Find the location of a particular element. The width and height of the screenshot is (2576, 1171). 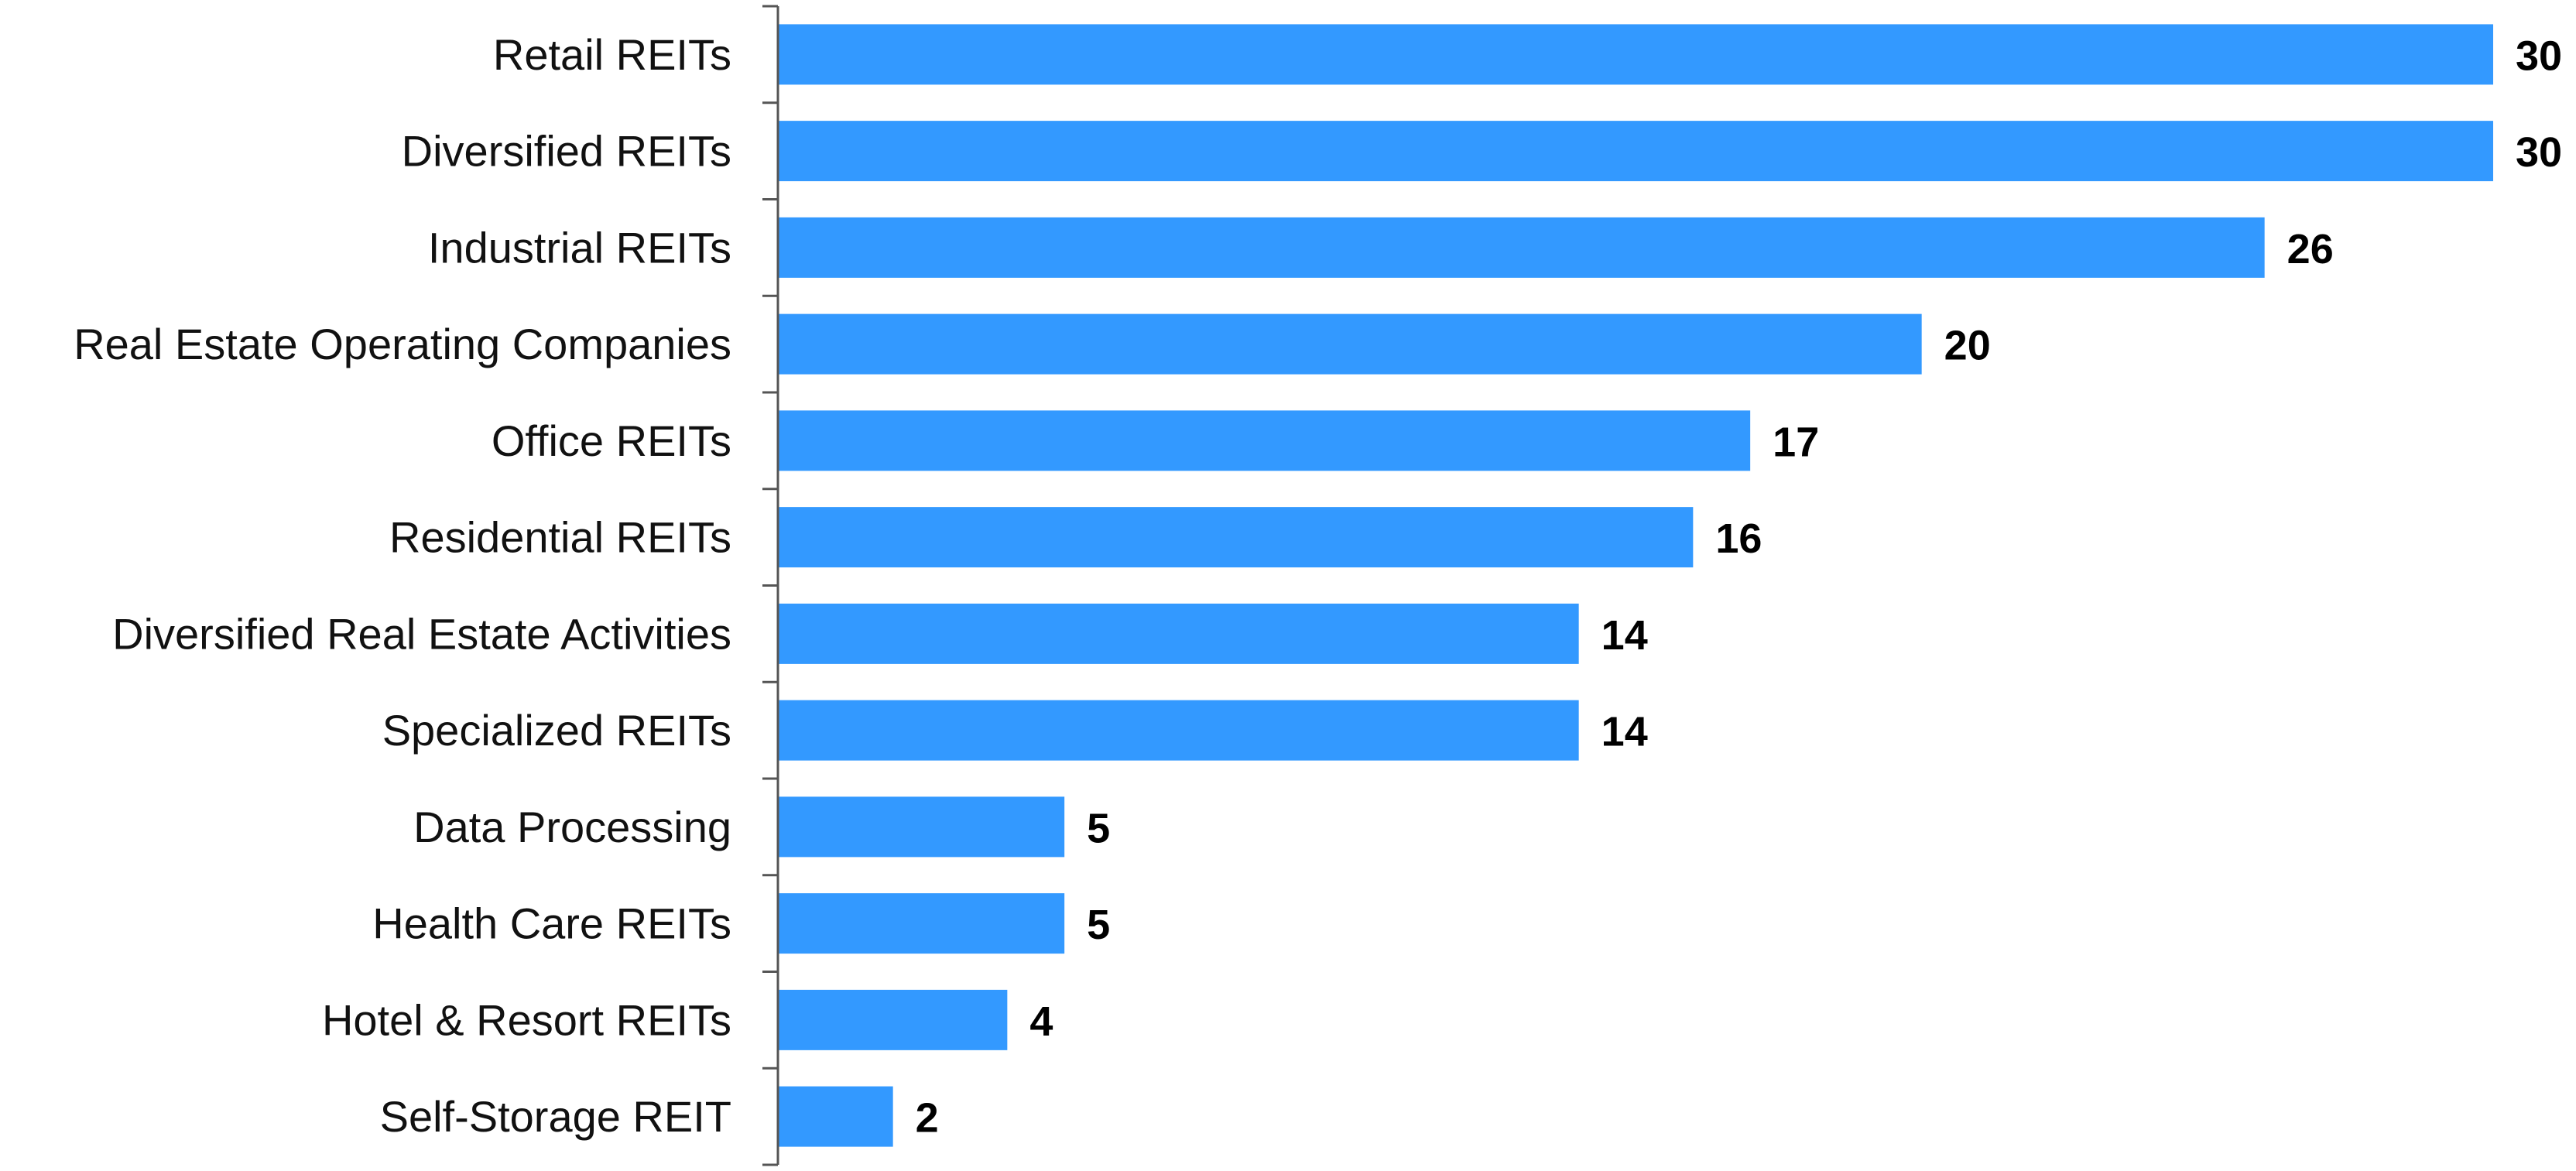

bar-self-storage-reit is located at coordinates (836, 1116).